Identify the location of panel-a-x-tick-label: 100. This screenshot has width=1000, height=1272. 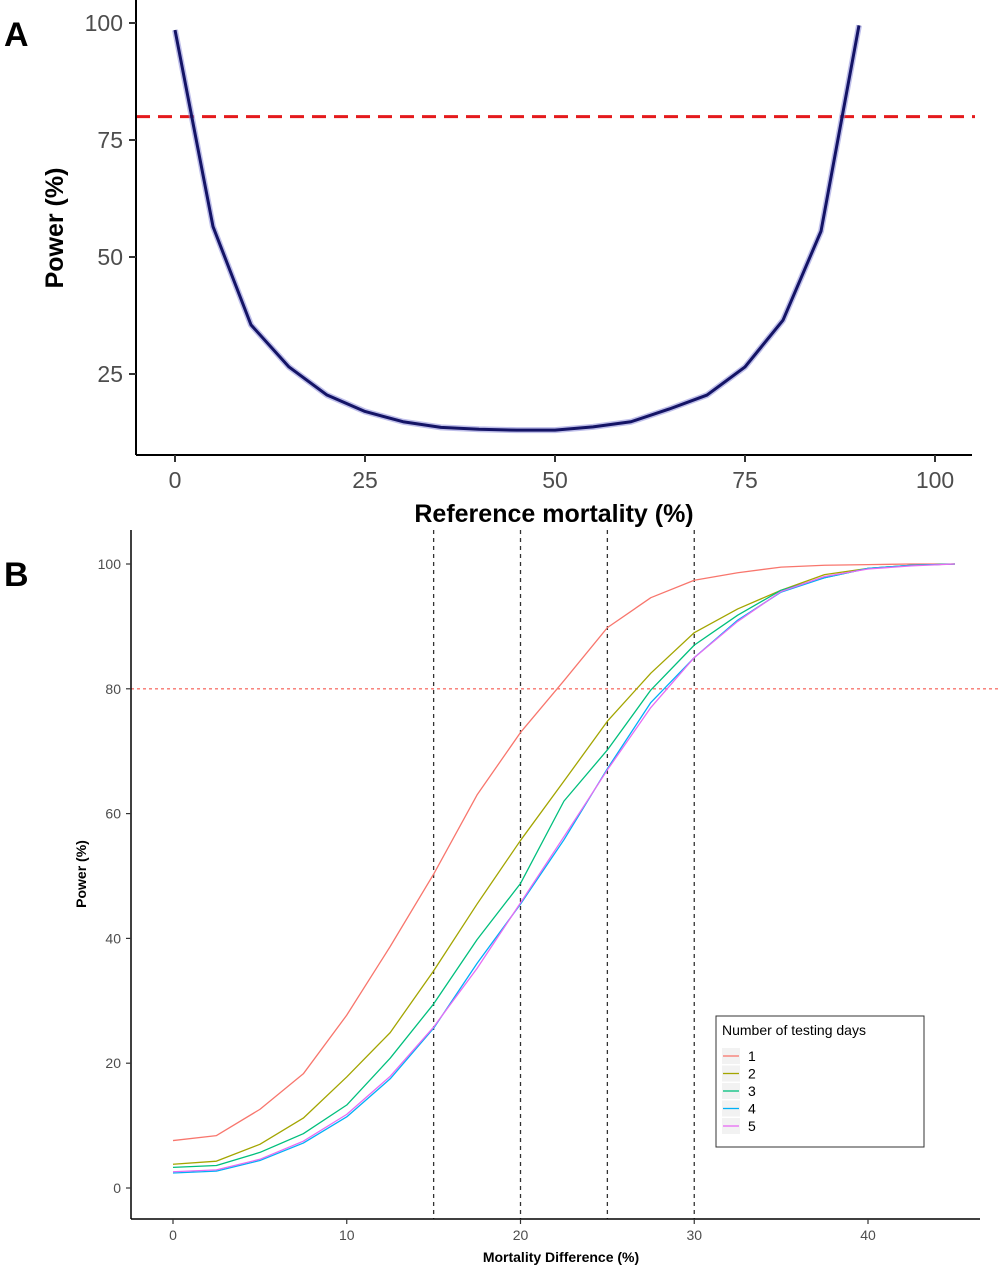
(935, 480).